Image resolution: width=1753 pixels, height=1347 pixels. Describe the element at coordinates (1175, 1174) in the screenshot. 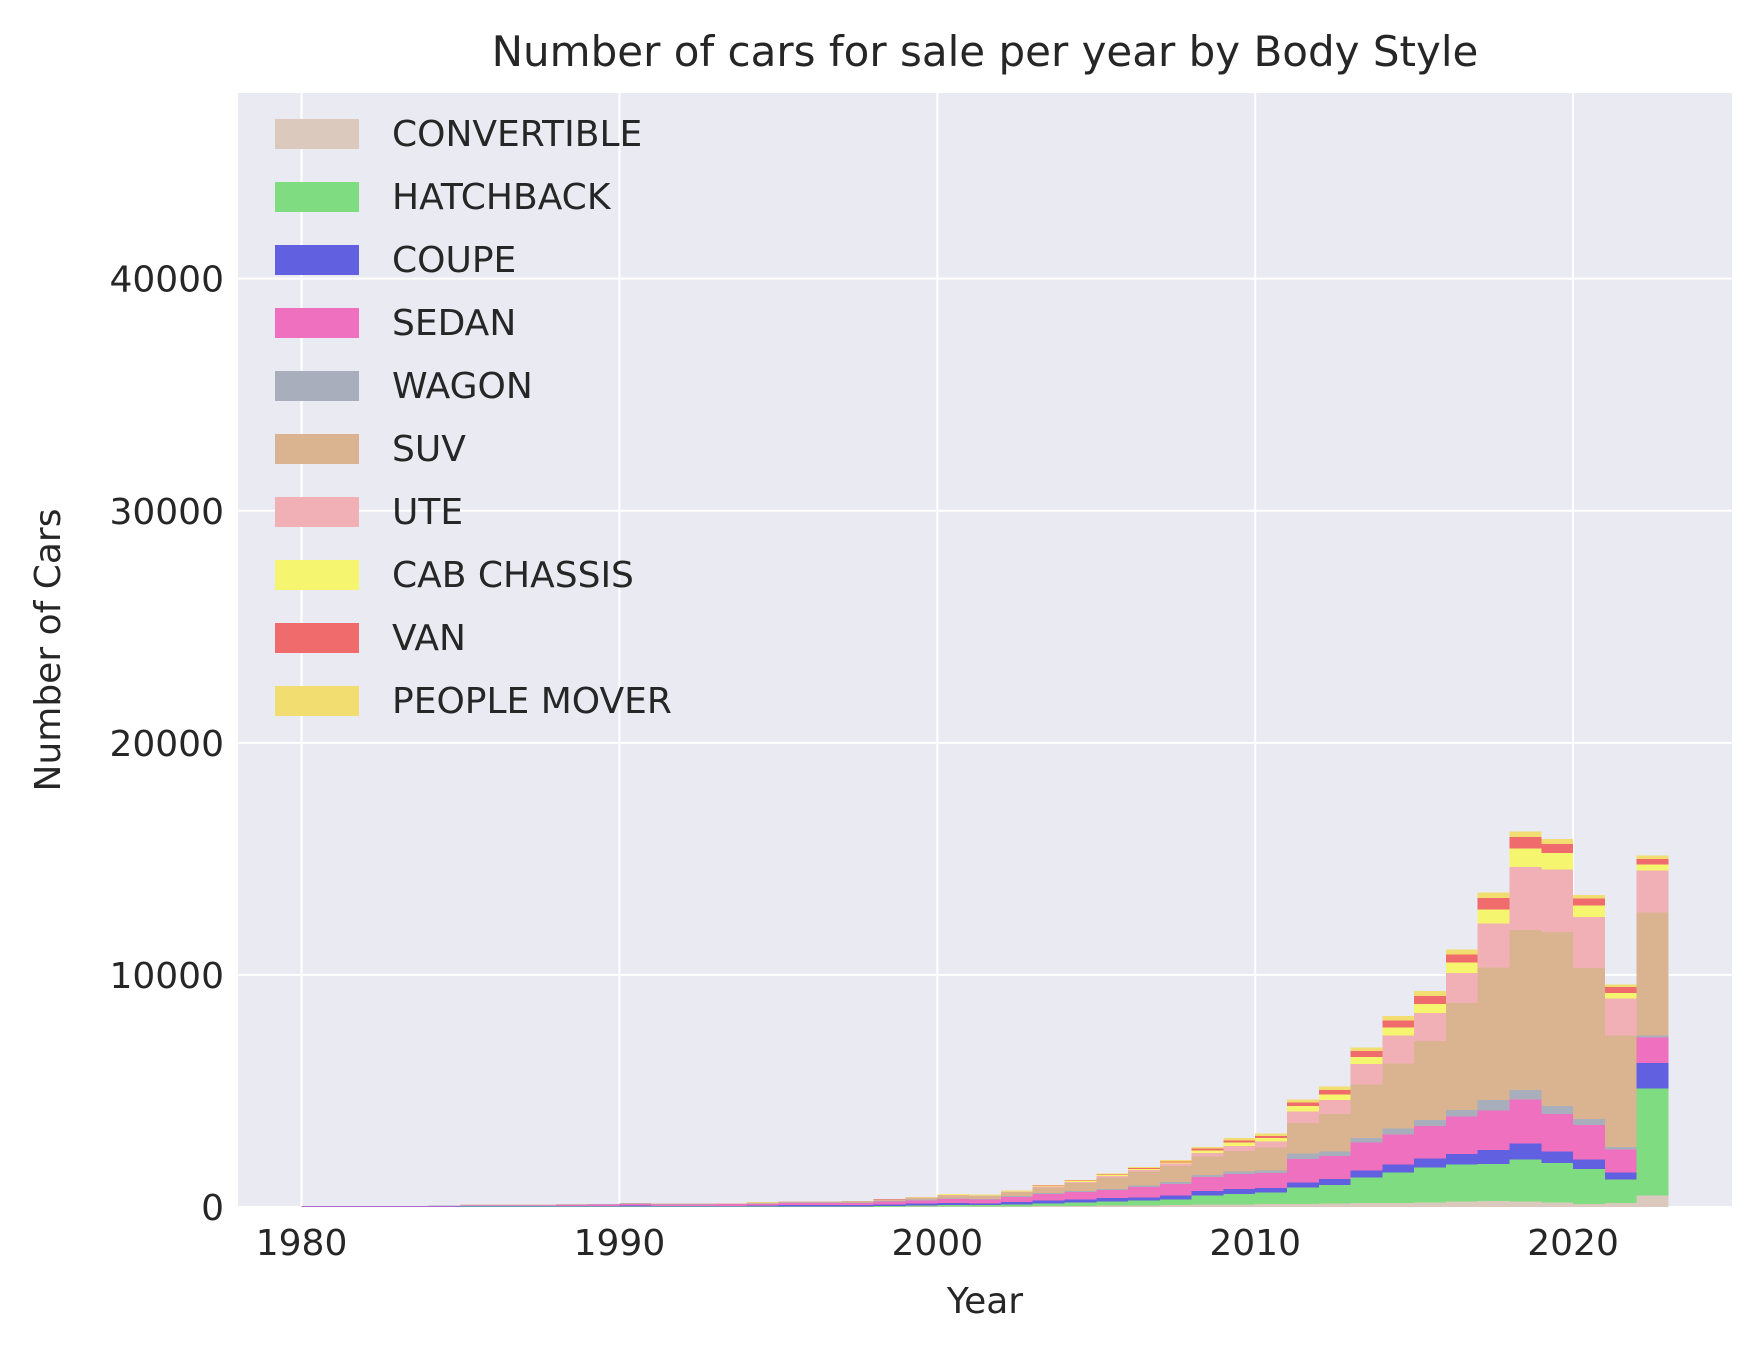

I see `bar-suv-2007` at that location.